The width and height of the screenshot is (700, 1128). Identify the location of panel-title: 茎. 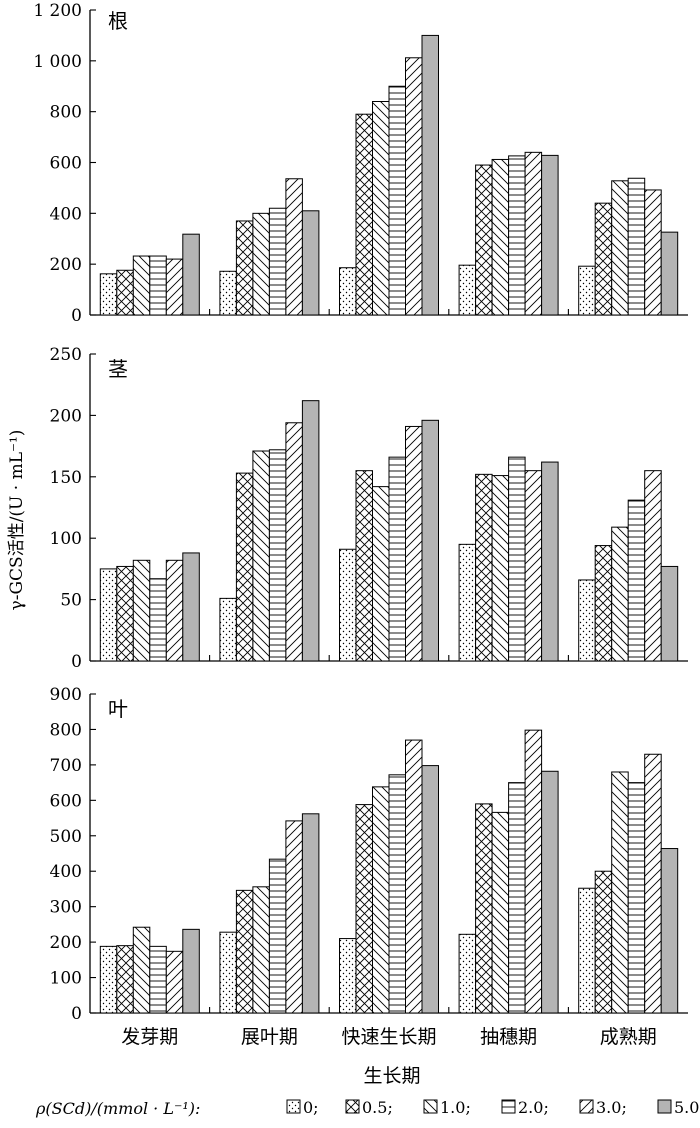
(118, 369).